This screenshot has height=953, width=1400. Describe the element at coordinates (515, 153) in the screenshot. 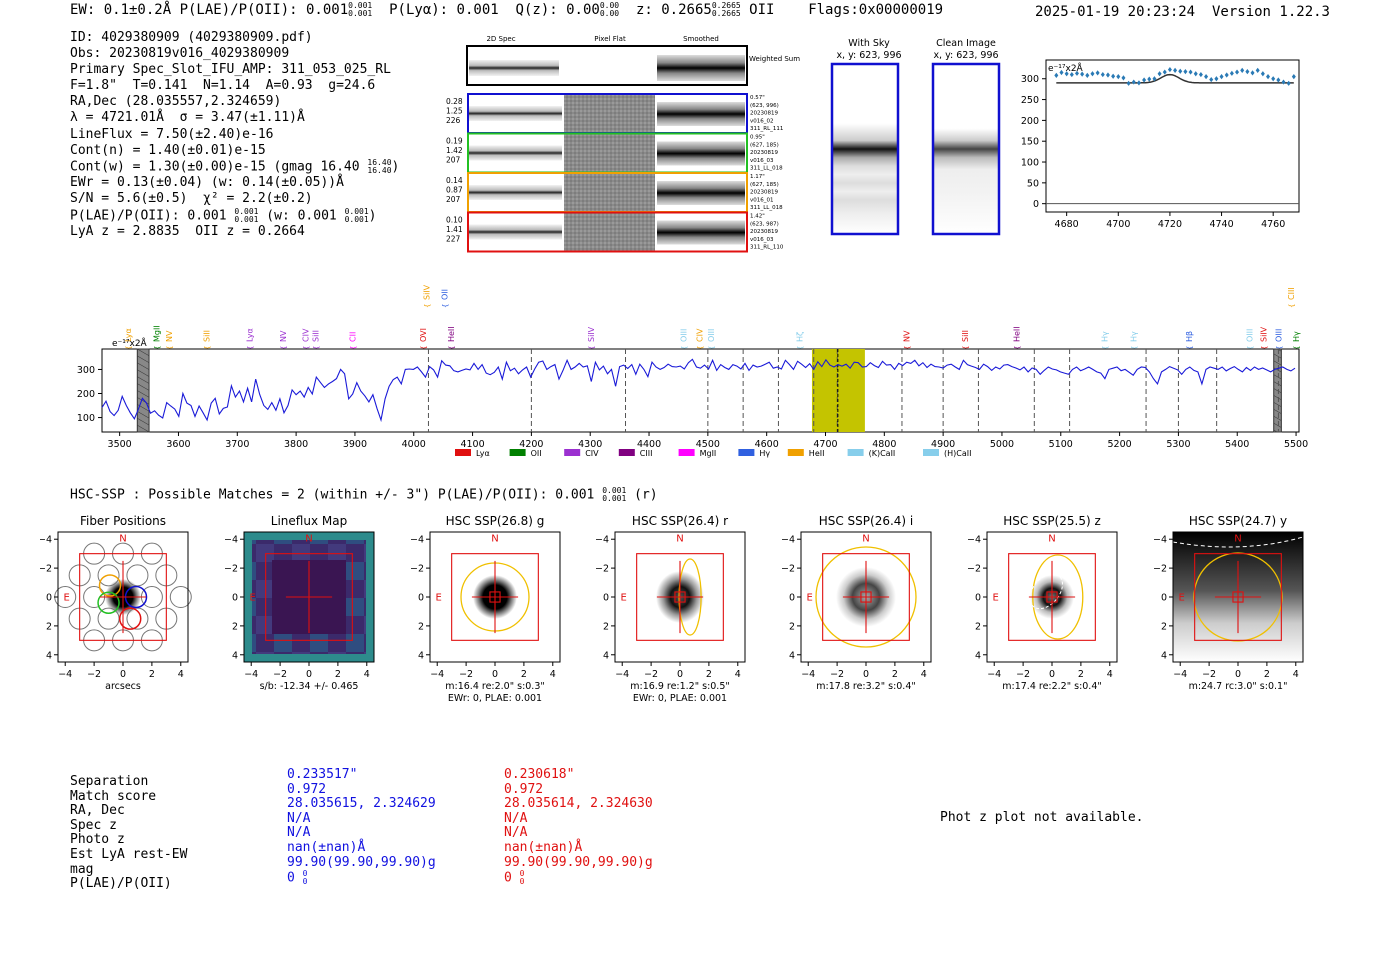

I see `cutout-2dspec` at that location.